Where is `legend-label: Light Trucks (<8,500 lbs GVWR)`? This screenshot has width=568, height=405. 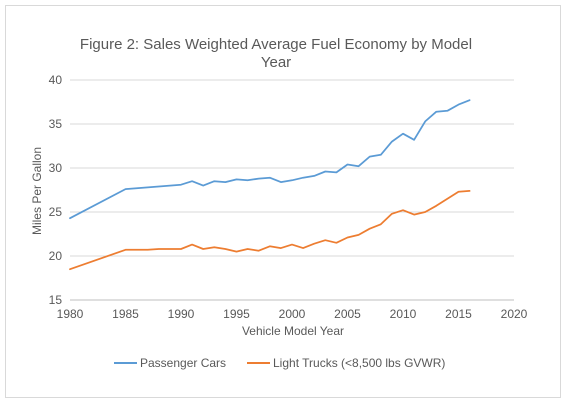
legend-label: Light Trucks (<8,500 lbs GVWR) is located at coordinates (359, 363).